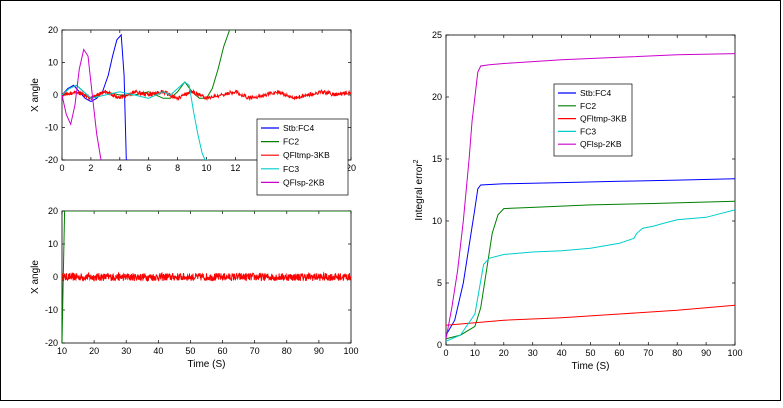  I want to click on x-tick-label: 8, so click(177, 168).